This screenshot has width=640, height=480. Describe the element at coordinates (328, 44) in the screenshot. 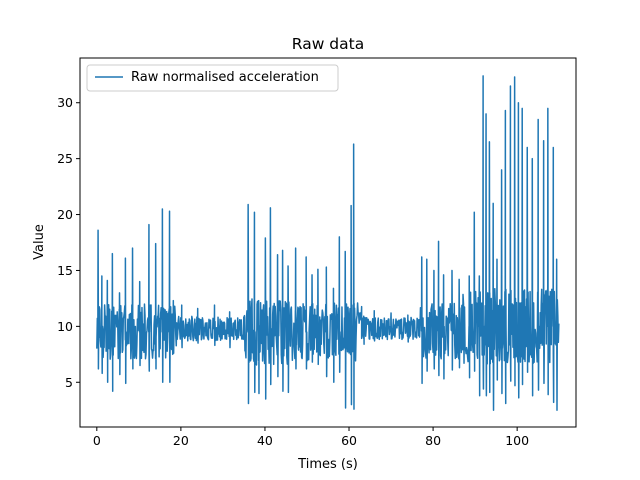

I see `chart-title: Raw data` at that location.